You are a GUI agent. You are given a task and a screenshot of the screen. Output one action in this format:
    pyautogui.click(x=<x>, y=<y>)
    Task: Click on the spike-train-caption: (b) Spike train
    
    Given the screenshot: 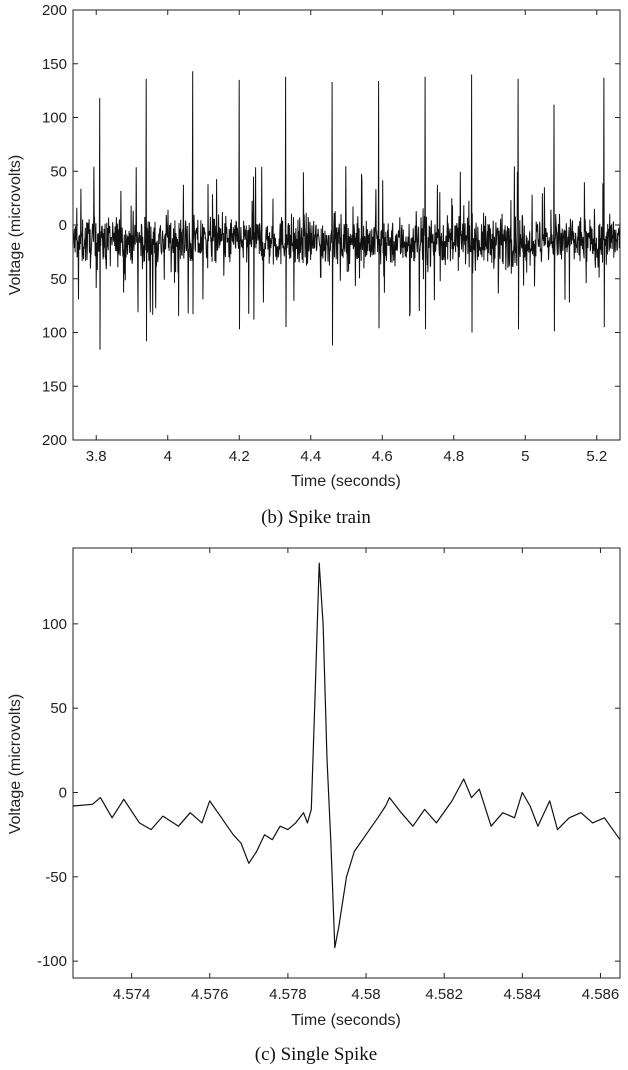 What is the action you would take?
    pyautogui.click(x=316, y=517)
    